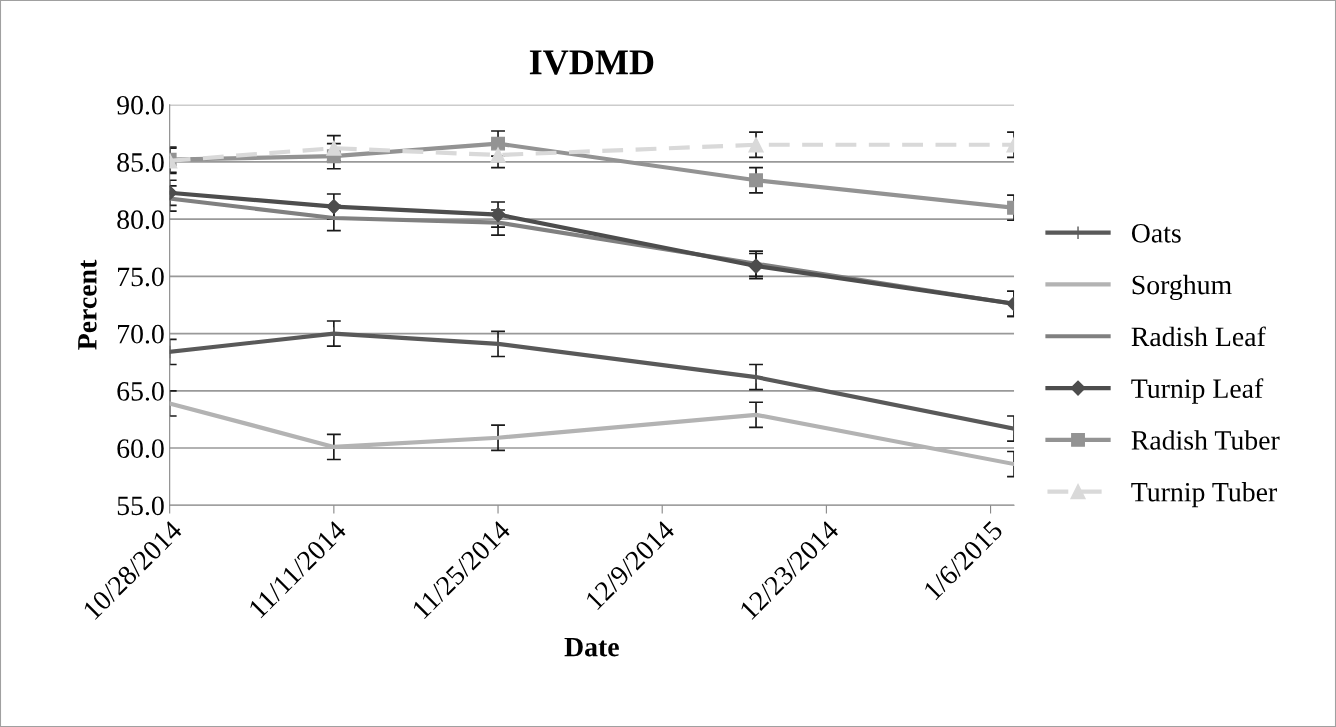 This screenshot has height=727, width=1336. Describe the element at coordinates (140, 220) in the screenshot. I see `y-tick-label: 80.0` at that location.